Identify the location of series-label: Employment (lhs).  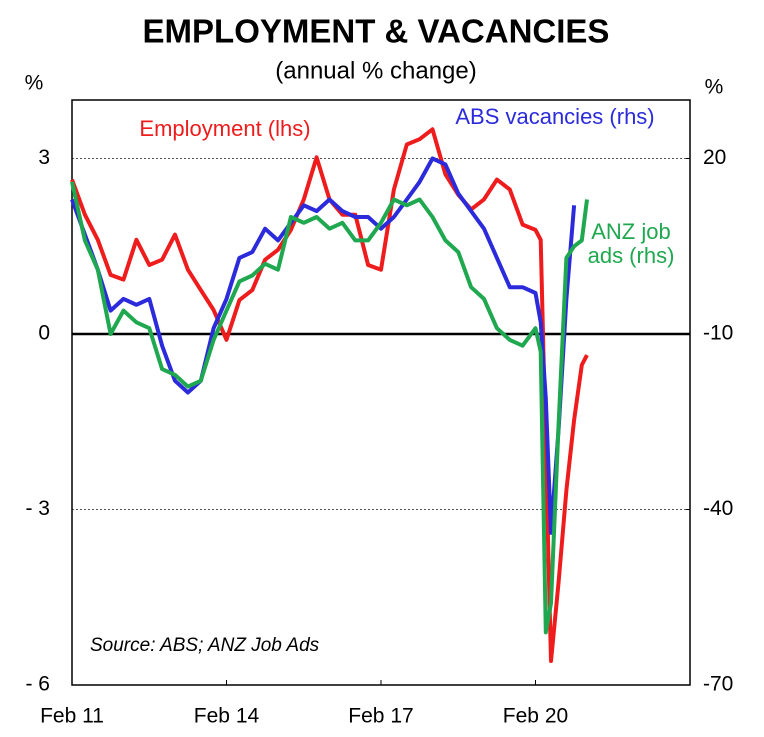
(225, 128).